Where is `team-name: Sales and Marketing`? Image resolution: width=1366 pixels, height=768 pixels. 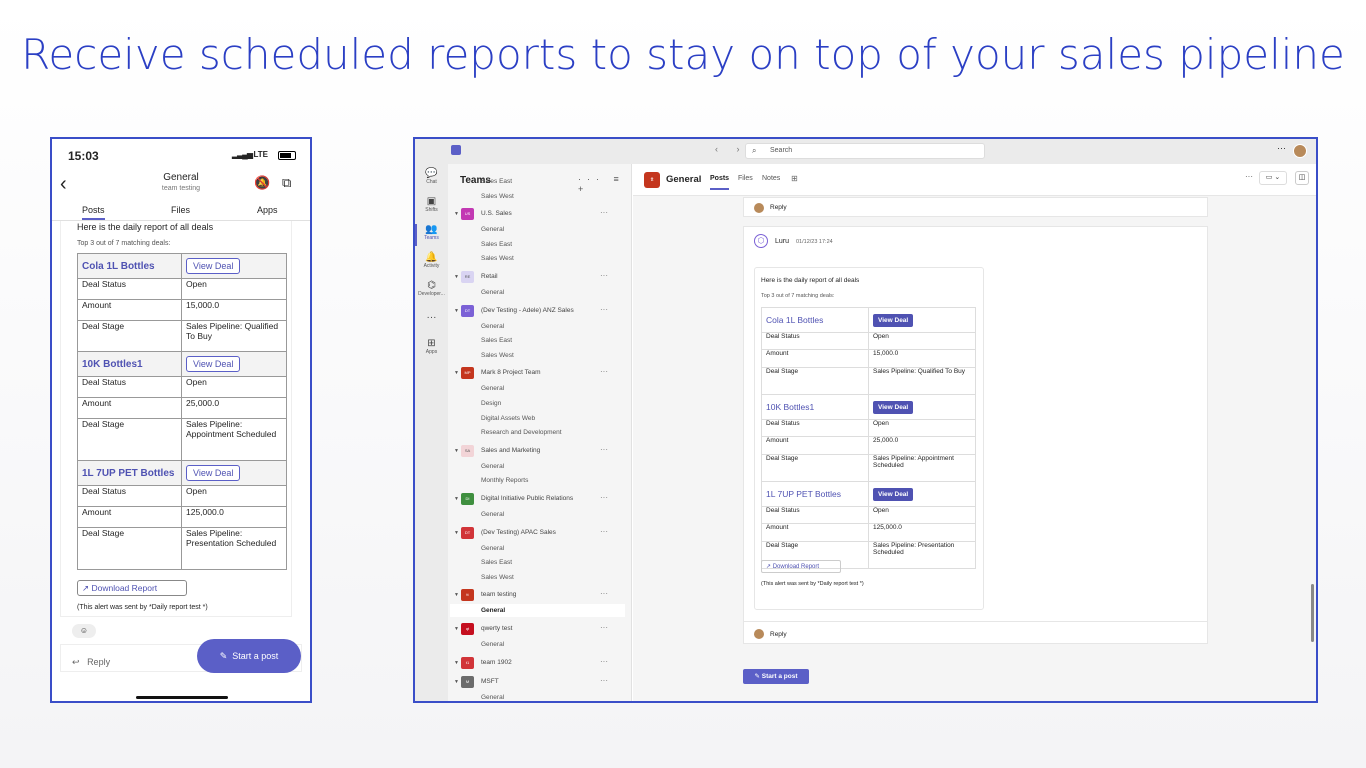 team-name: Sales and Marketing is located at coordinates (511, 450).